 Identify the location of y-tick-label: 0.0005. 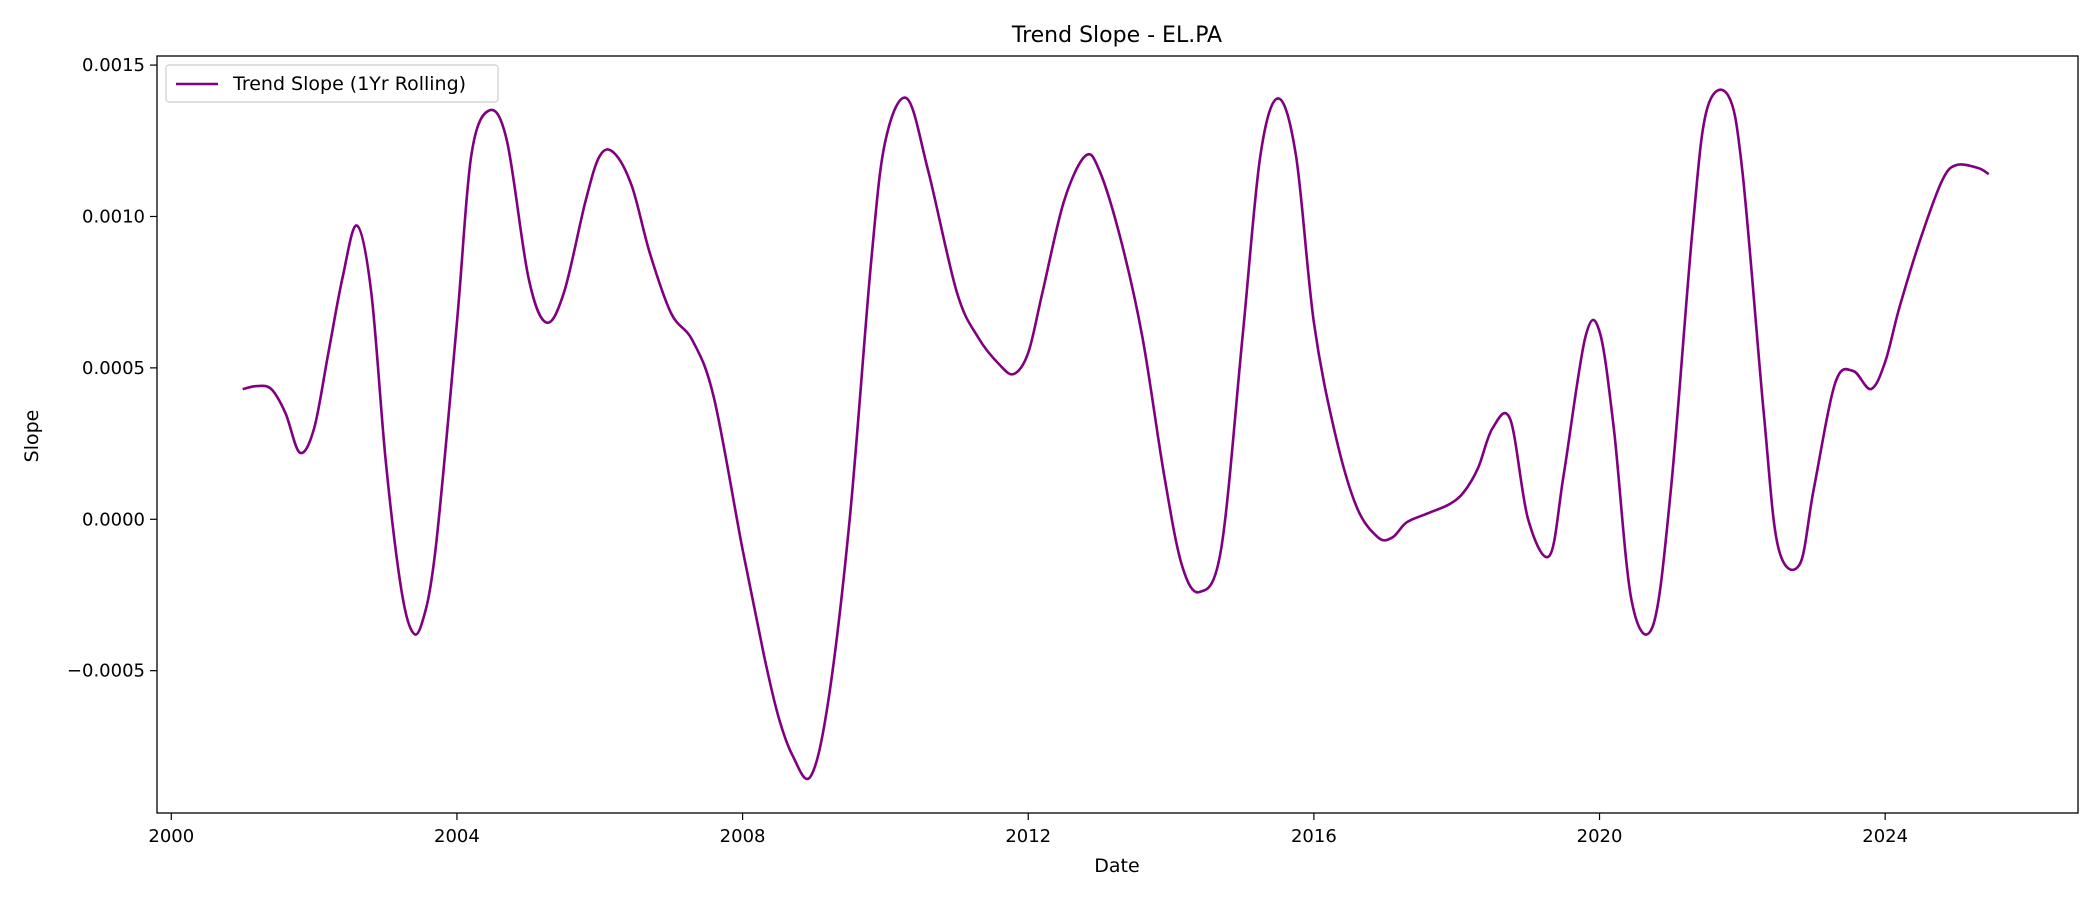
(113, 368).